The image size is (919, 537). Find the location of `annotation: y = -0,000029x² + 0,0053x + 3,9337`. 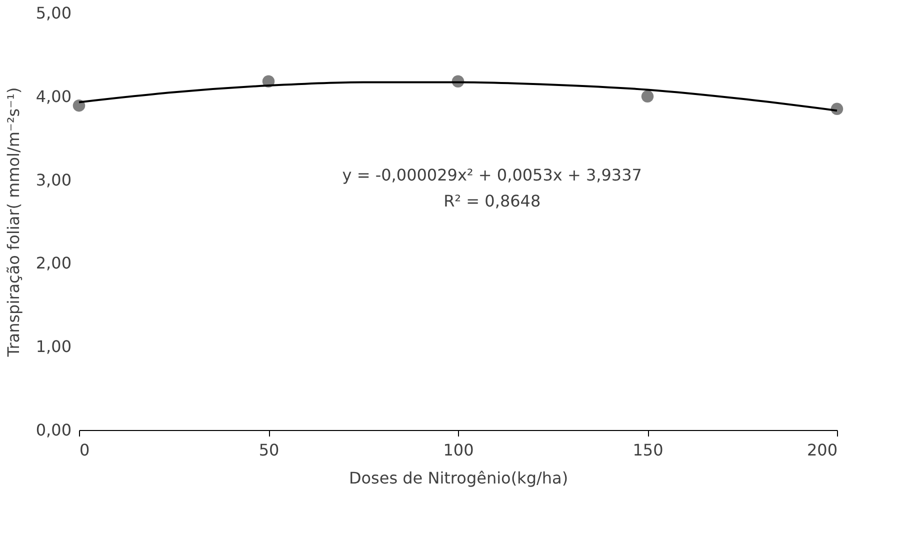

annotation: y = -0,000029x² + 0,0053x + 3,9337 is located at coordinates (492, 175).